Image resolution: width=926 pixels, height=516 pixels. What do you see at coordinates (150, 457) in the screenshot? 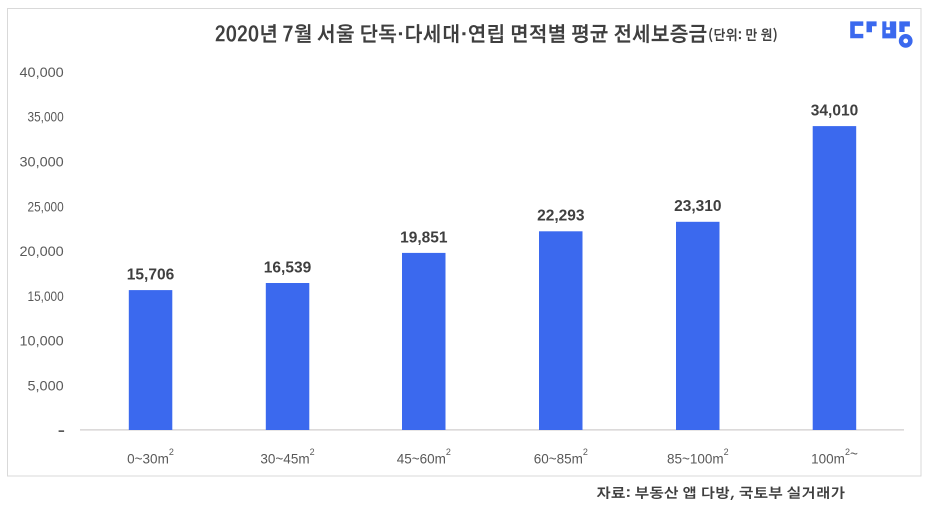
I see `svg-text: 0~30m2` at bounding box center [150, 457].